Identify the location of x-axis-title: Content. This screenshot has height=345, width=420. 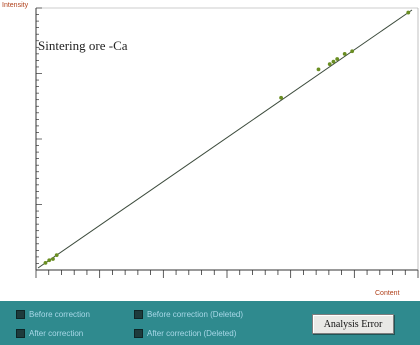
(387, 293).